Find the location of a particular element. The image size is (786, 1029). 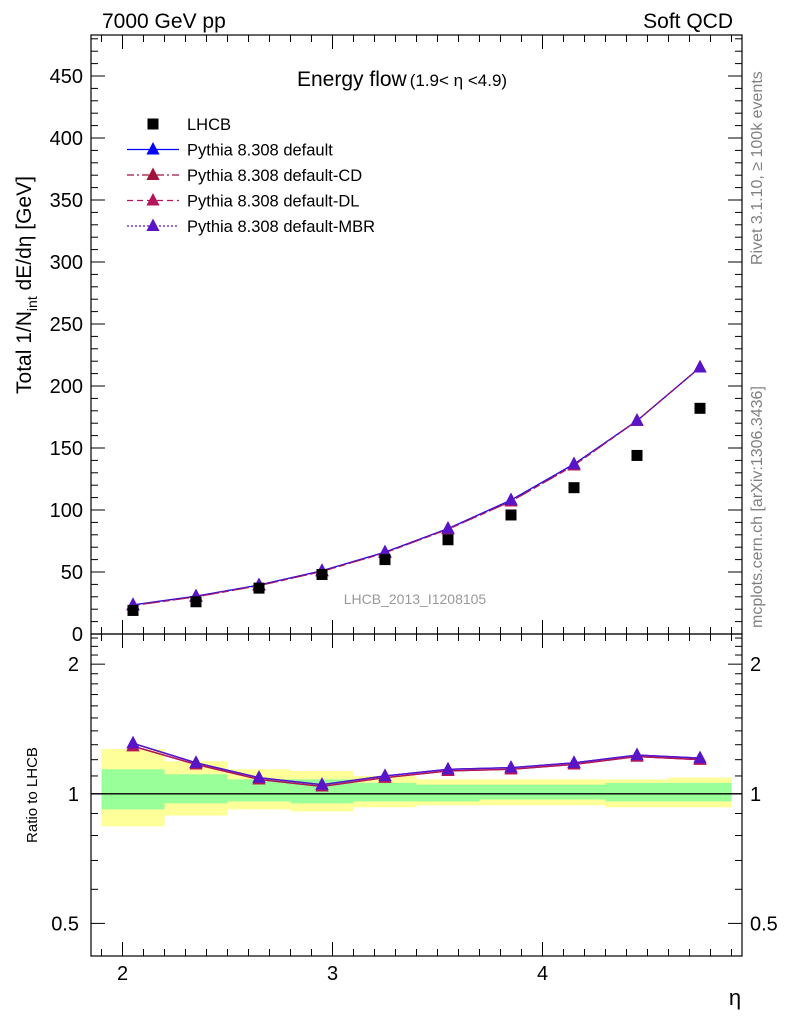

ratio-y-tick-label: 2 is located at coordinates (73, 665).